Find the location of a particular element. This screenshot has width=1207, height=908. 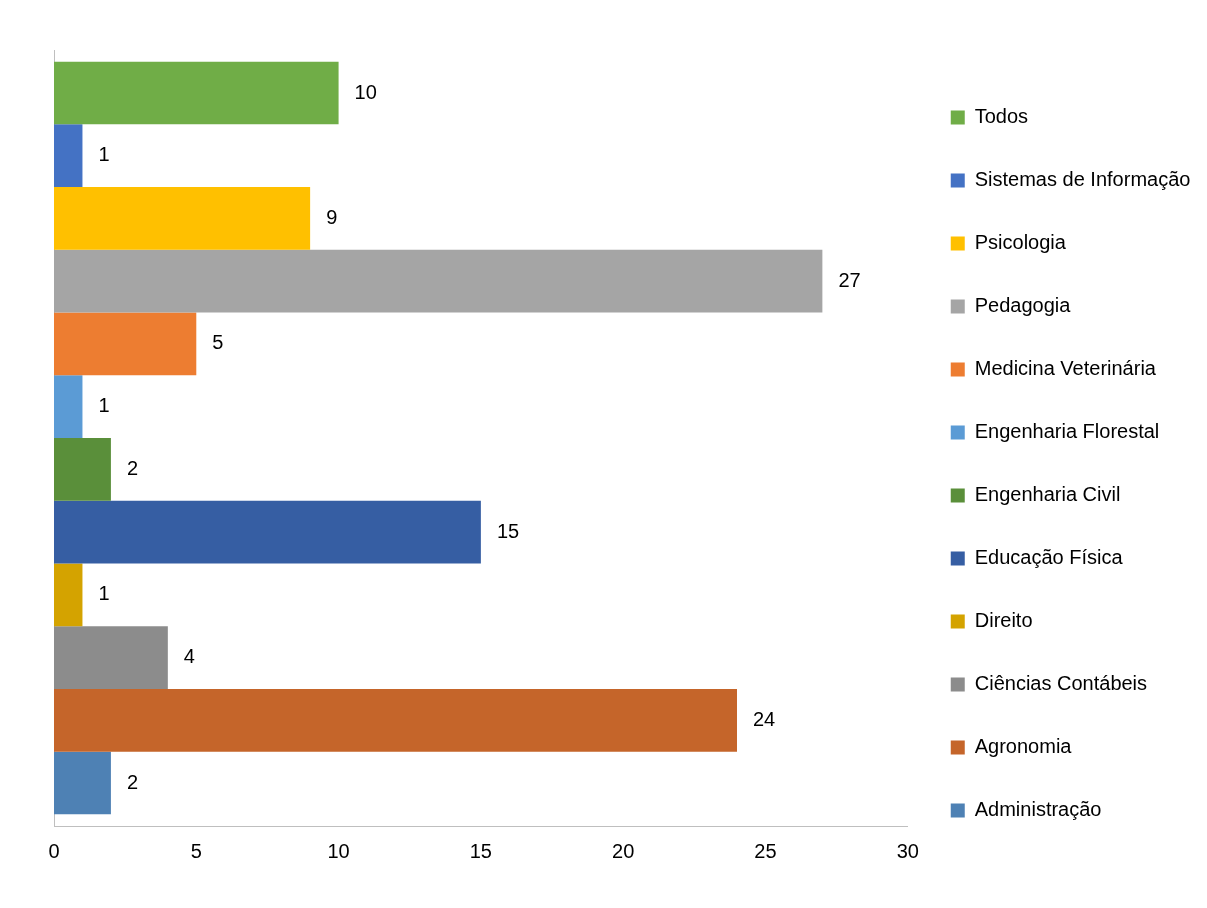

legend-label: Engenharia Civil is located at coordinates (1047, 494).